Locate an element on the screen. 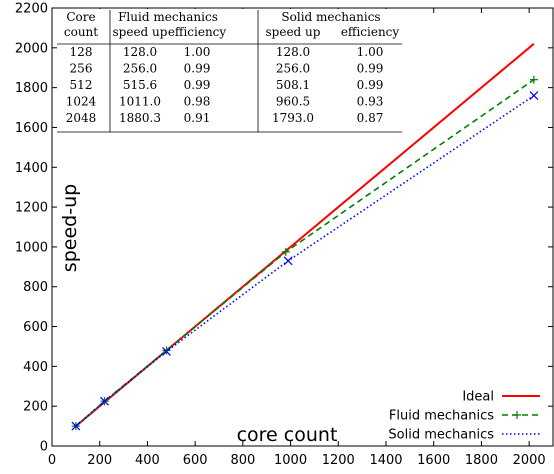 The height and width of the screenshot is (474, 554). x-tick-label: 600 is located at coordinates (195, 460).